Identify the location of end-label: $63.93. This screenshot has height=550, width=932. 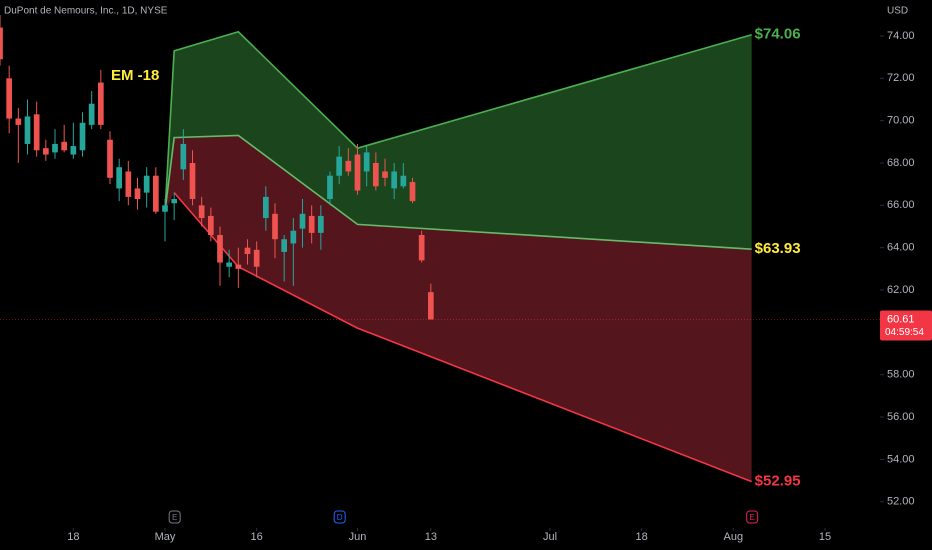
(778, 248).